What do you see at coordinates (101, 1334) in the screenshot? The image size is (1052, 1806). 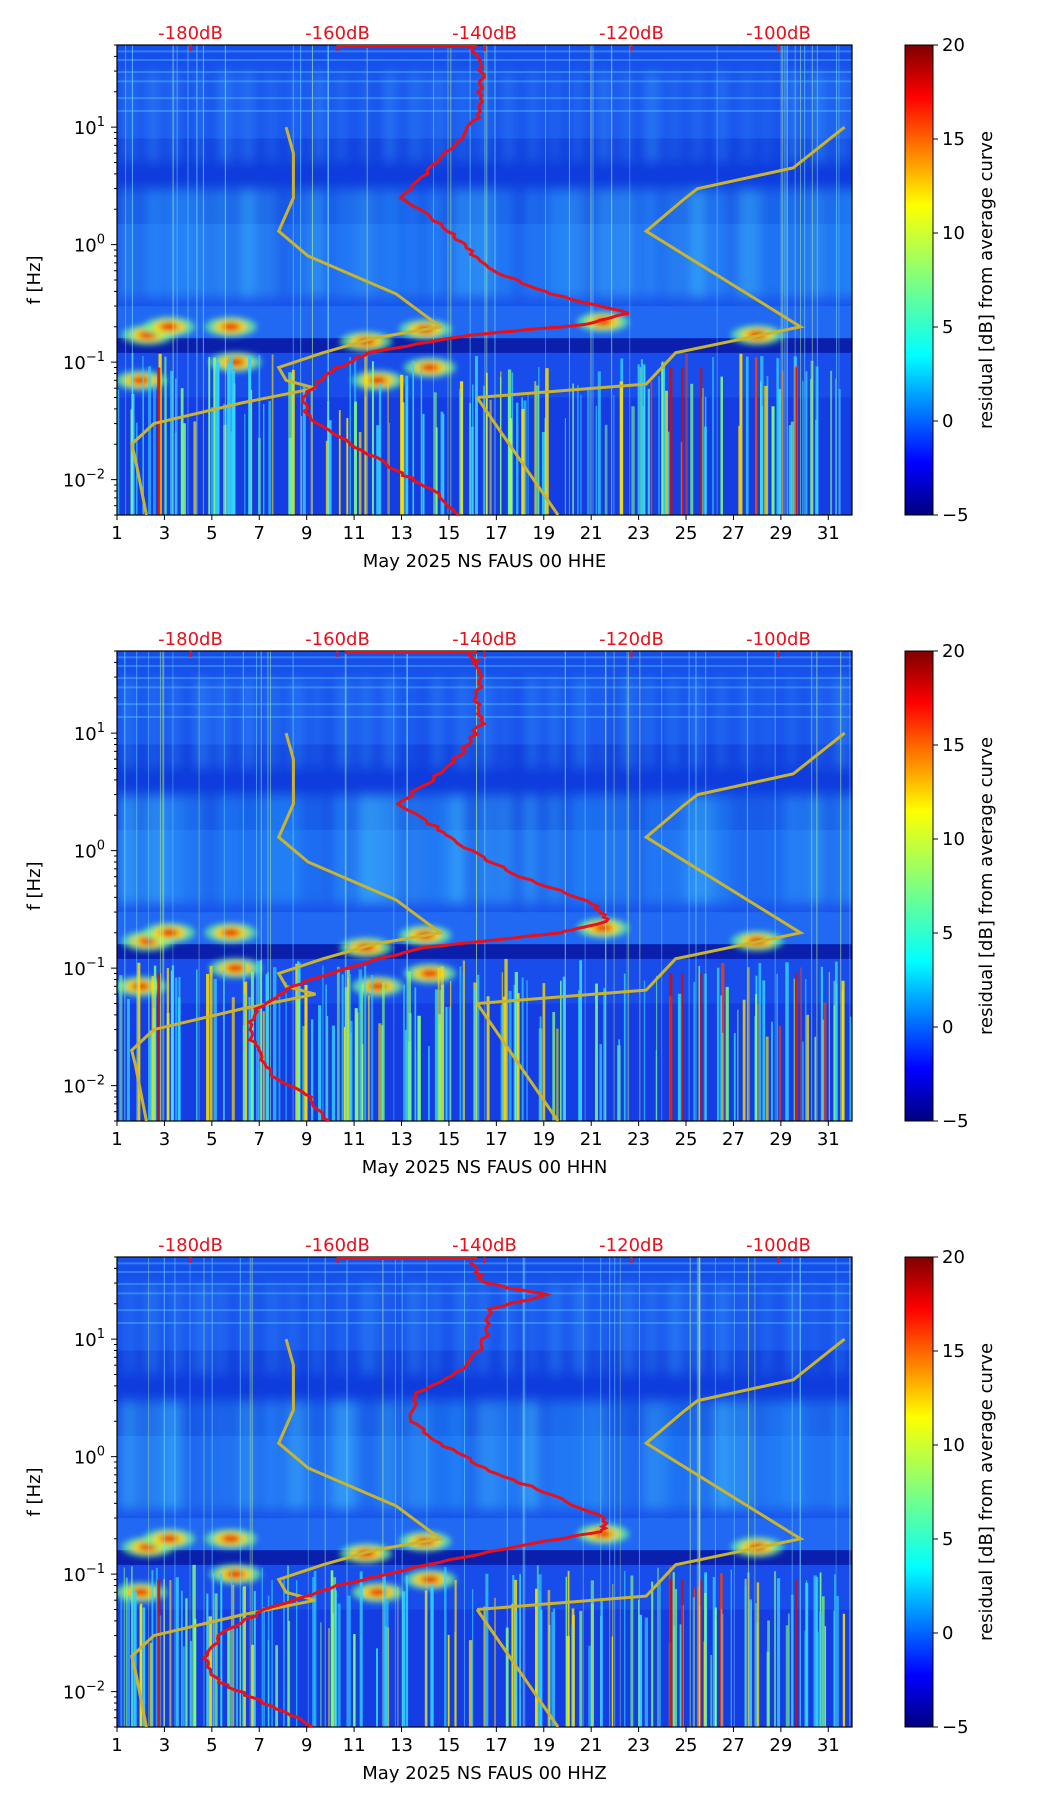 I see `y-tick-exponent: 1` at bounding box center [101, 1334].